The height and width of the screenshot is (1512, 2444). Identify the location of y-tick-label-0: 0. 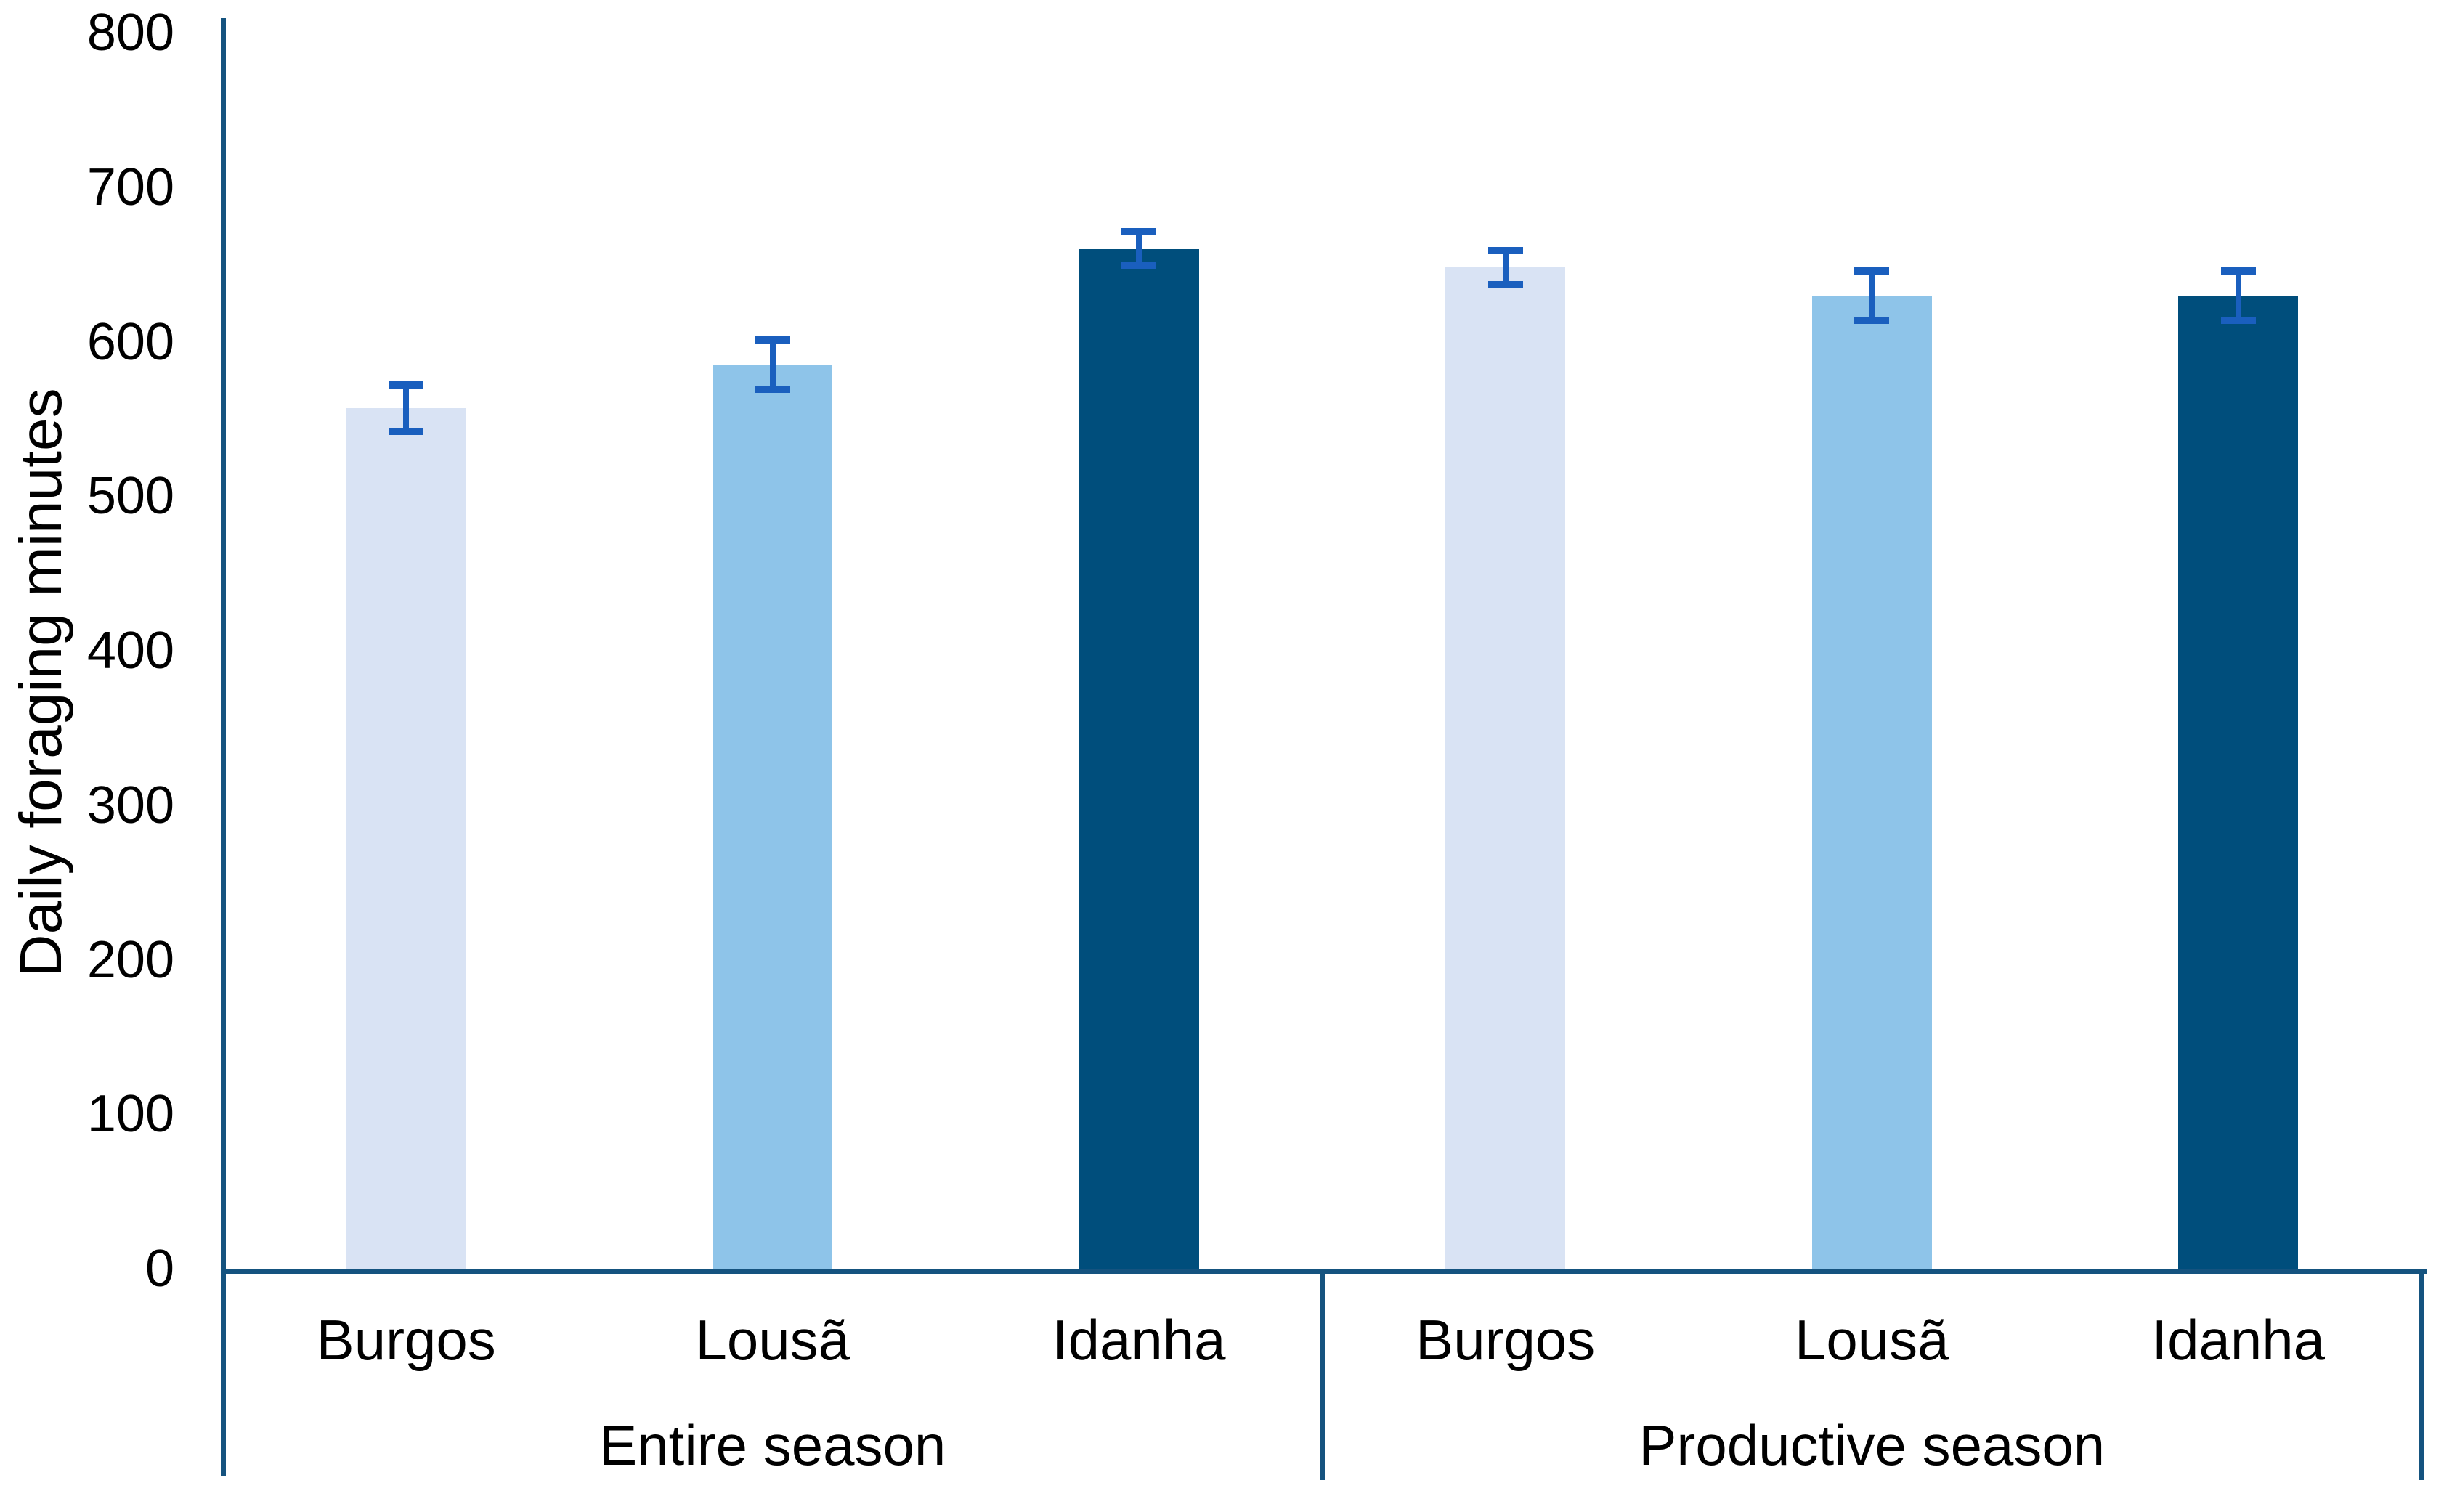
(159, 1269).